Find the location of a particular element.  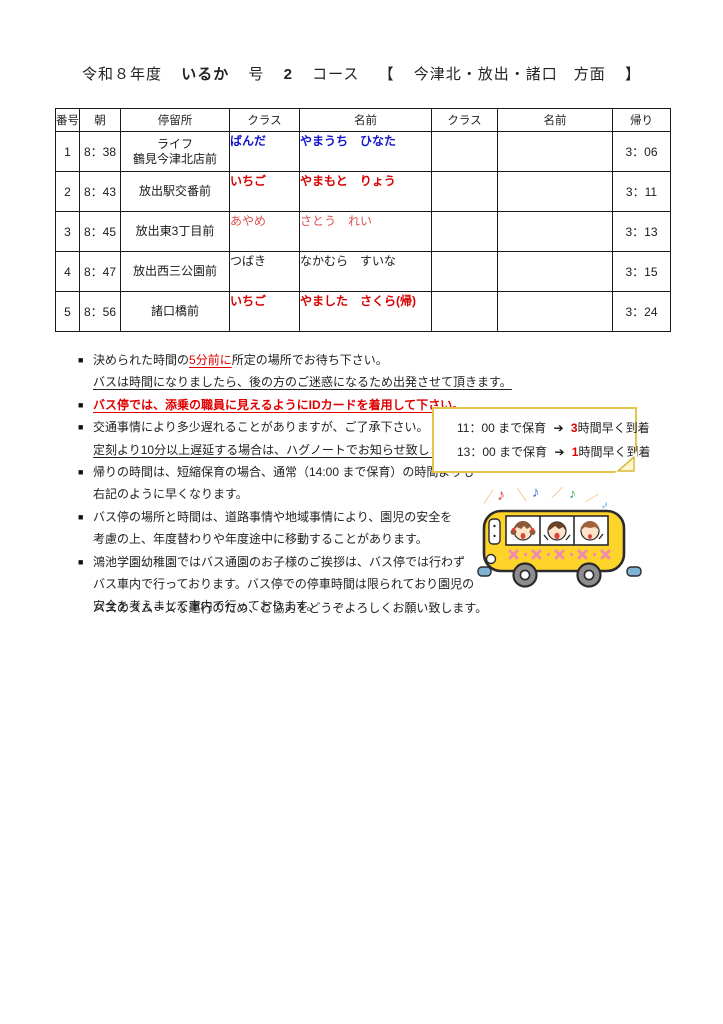

child-name-1: なかむら すいな is located at coordinates (365, 271).